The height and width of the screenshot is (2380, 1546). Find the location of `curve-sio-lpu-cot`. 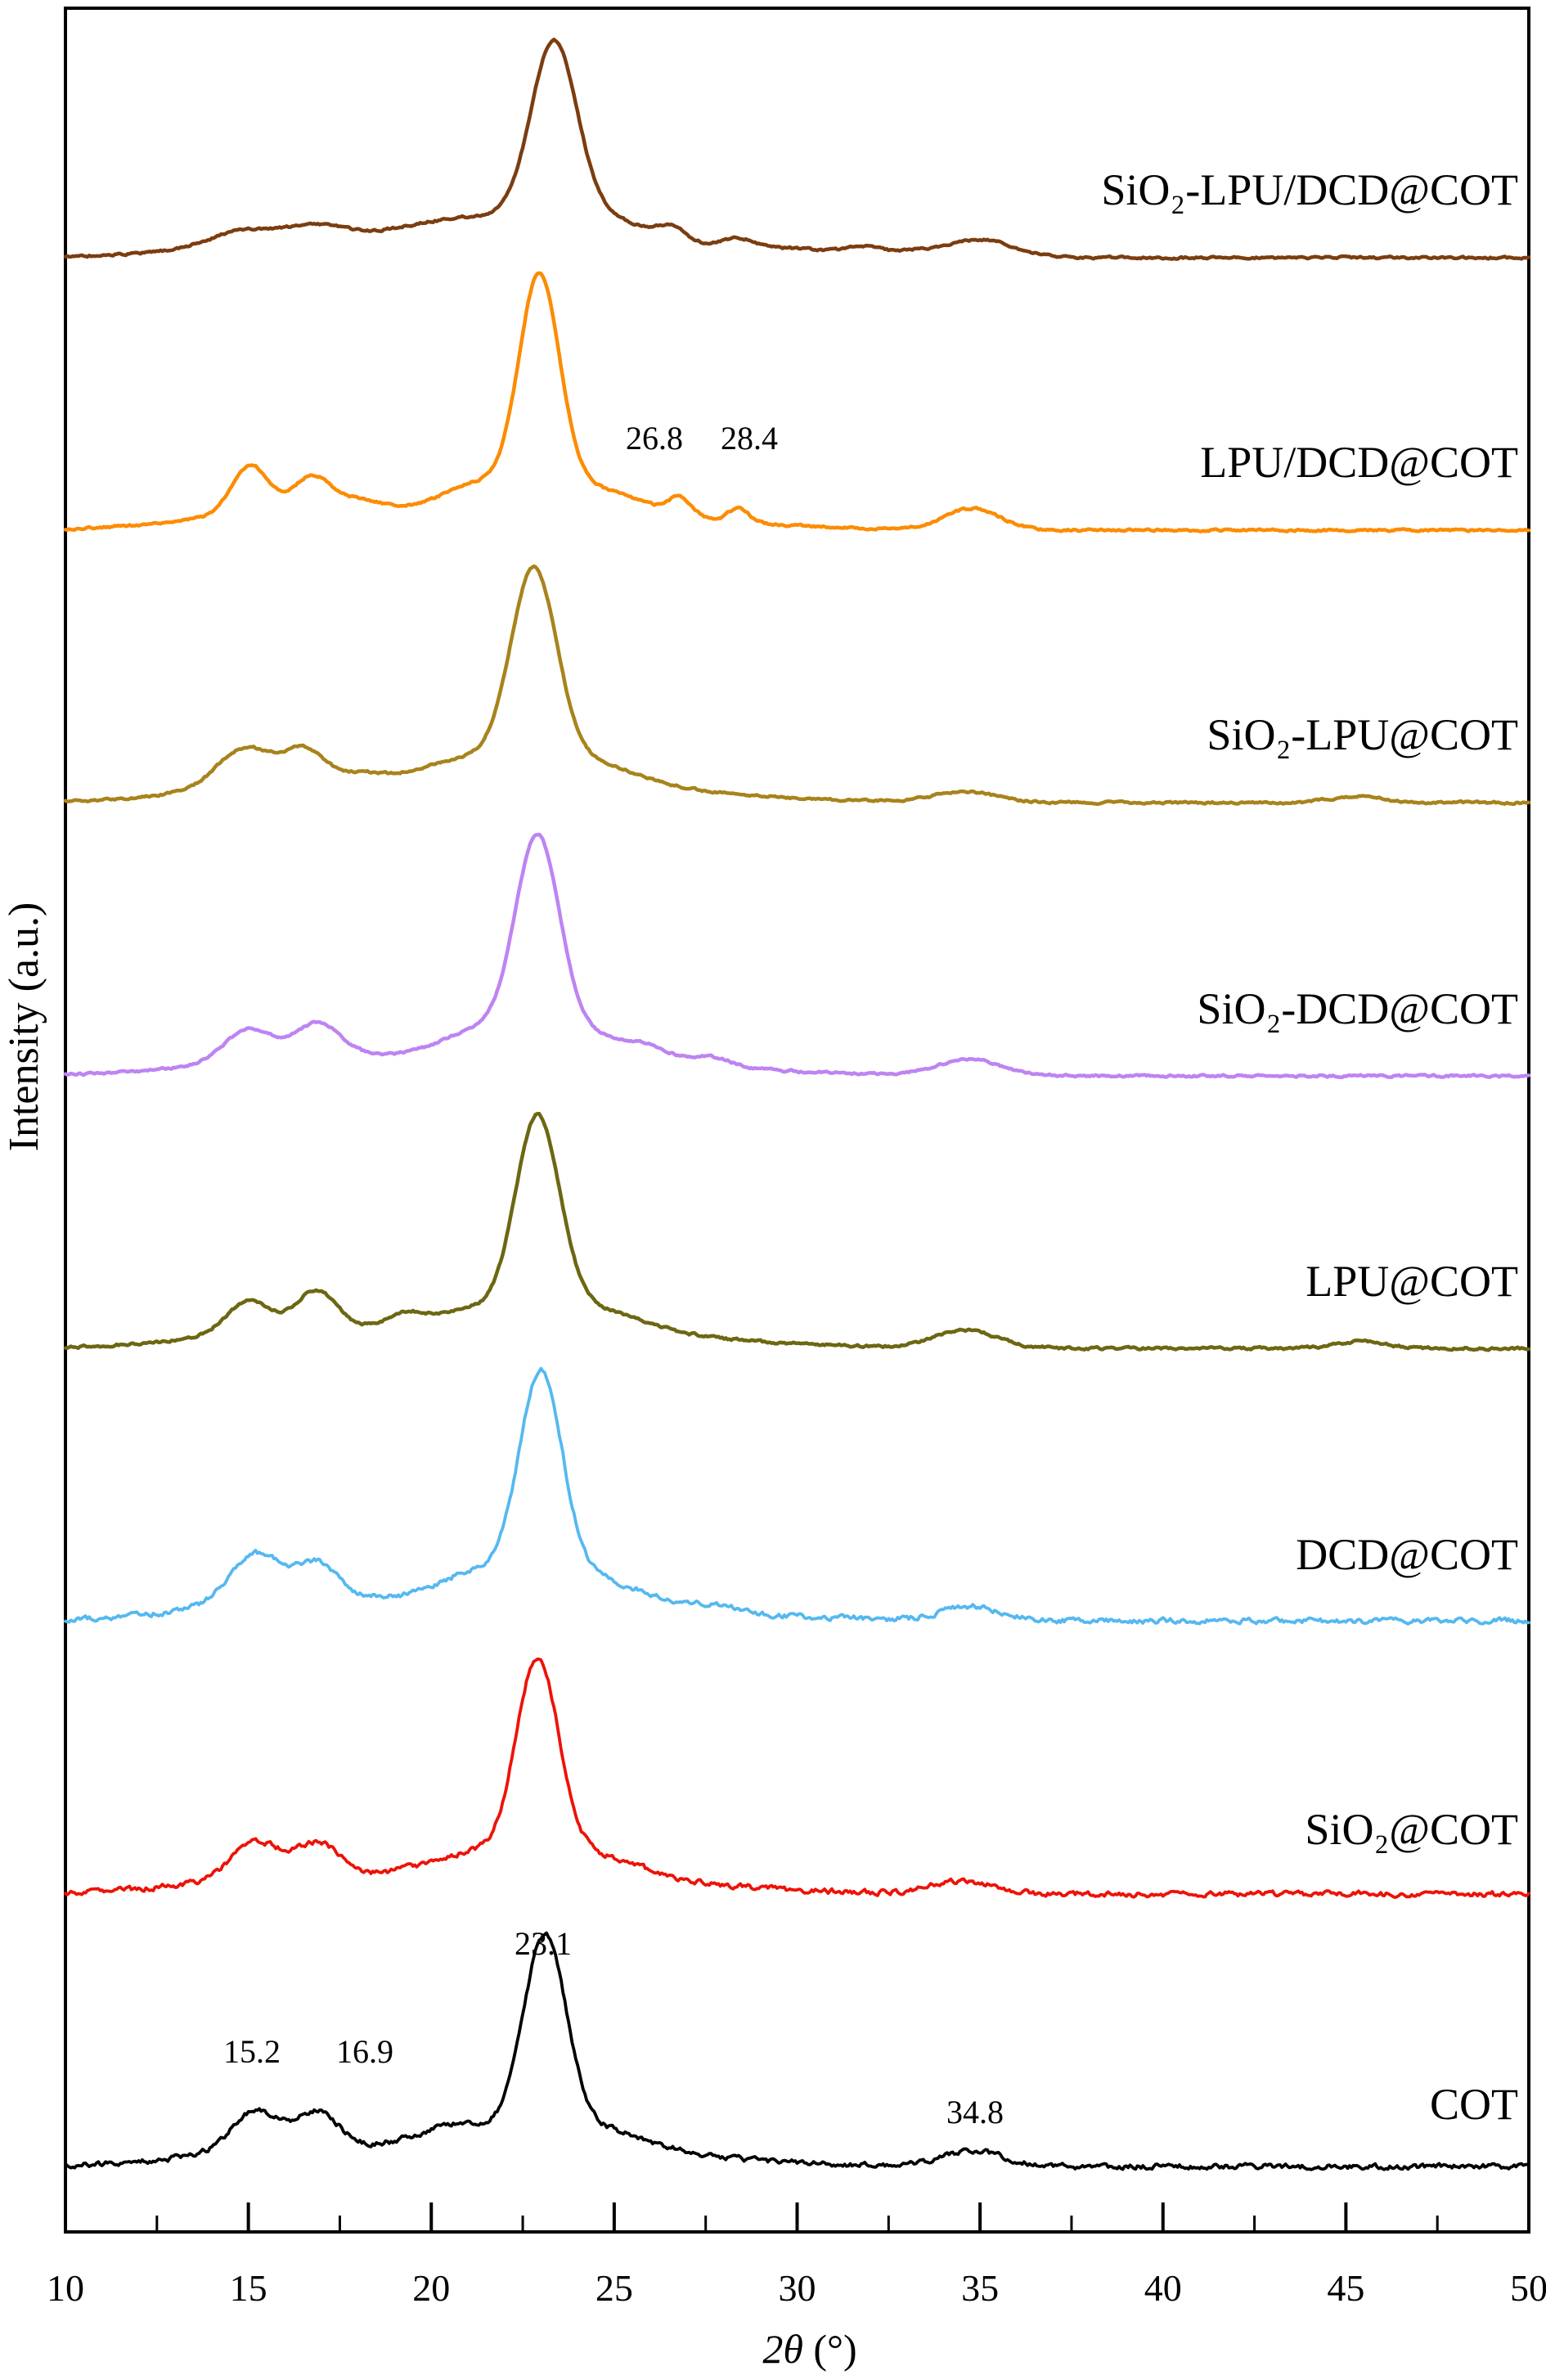

curve-sio-lpu-cot is located at coordinates (797, 686).